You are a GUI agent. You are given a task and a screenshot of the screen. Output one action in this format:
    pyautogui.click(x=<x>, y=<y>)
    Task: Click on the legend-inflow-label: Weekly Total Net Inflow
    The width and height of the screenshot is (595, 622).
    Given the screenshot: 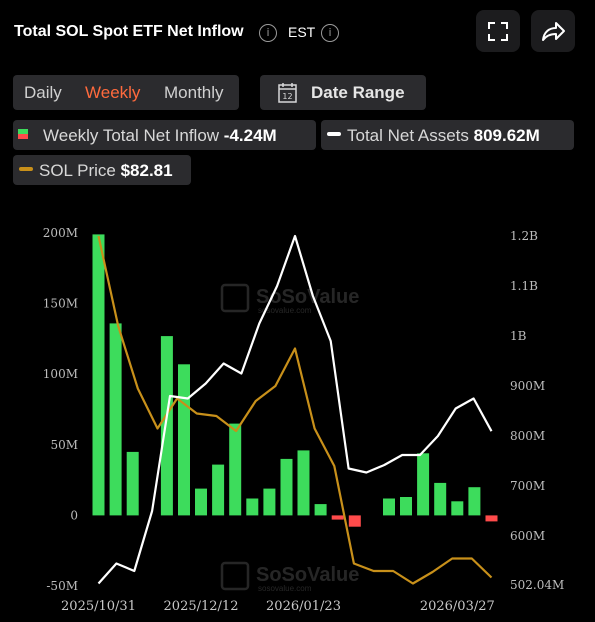 What is the action you would take?
    pyautogui.click(x=131, y=135)
    